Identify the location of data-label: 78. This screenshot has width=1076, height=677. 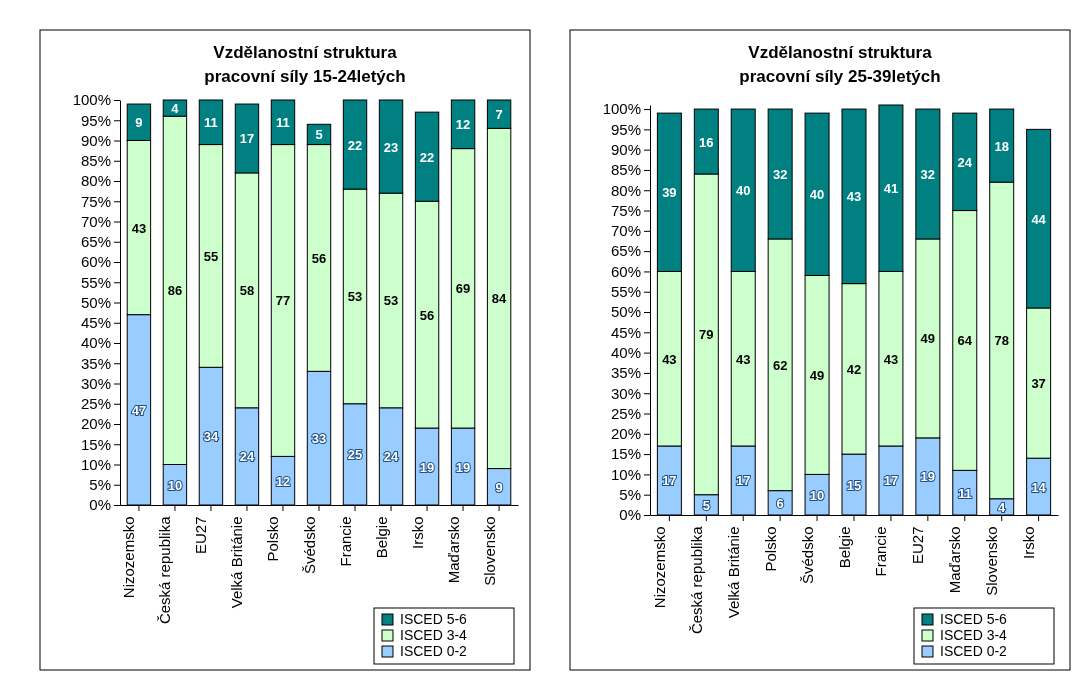
(1001, 341).